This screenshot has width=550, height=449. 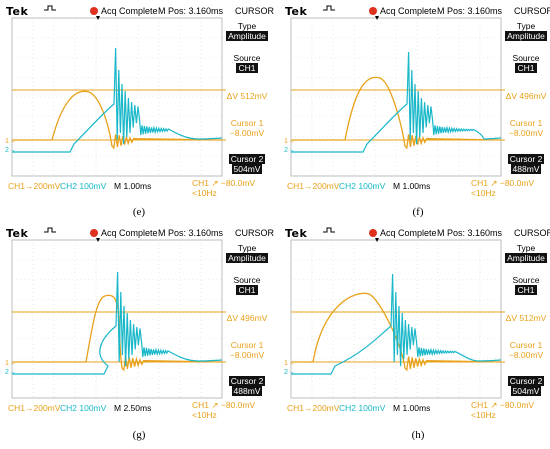 I want to click on caption-g: (g), so click(x=139, y=435).